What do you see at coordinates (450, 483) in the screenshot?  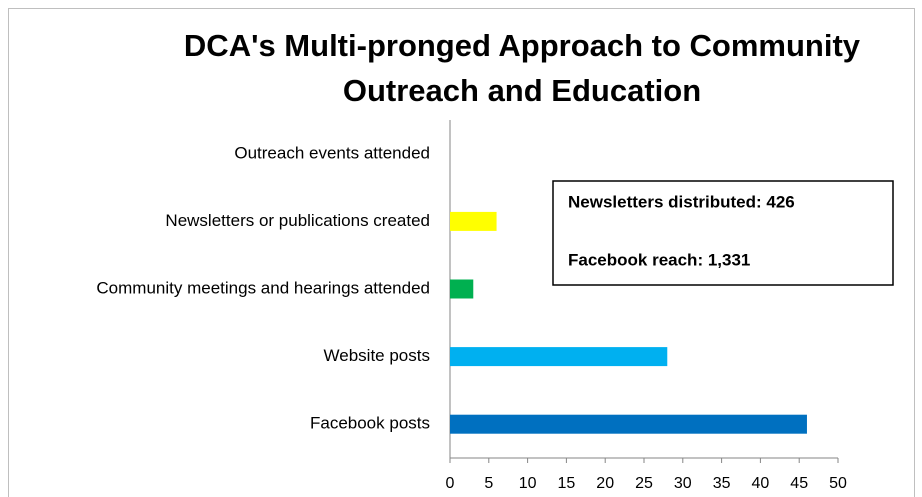 I see `x-tick-label: 0` at bounding box center [450, 483].